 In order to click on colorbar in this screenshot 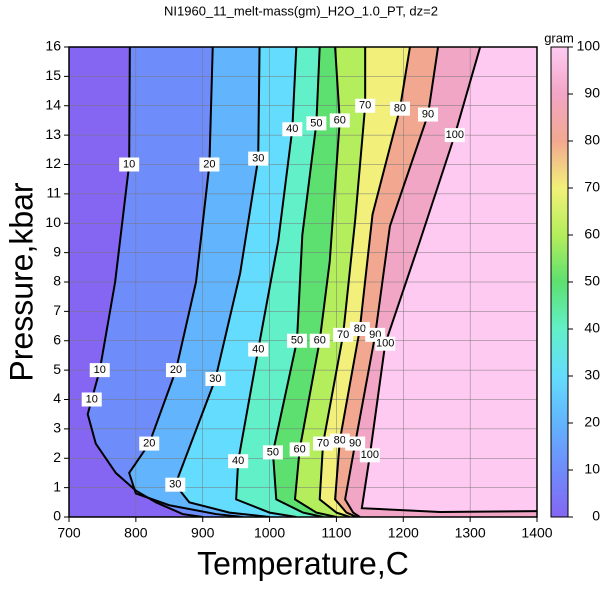, I will do `click(559, 282)`.